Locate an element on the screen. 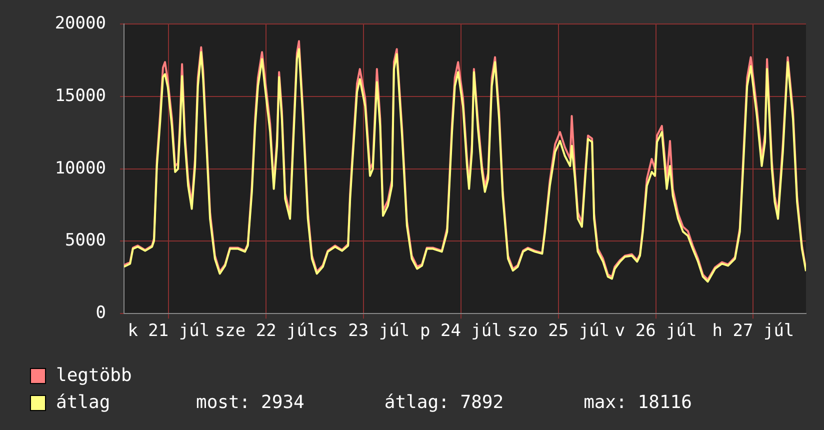 The image size is (824, 430). text: átlag: 7892 is located at coordinates (444, 403).